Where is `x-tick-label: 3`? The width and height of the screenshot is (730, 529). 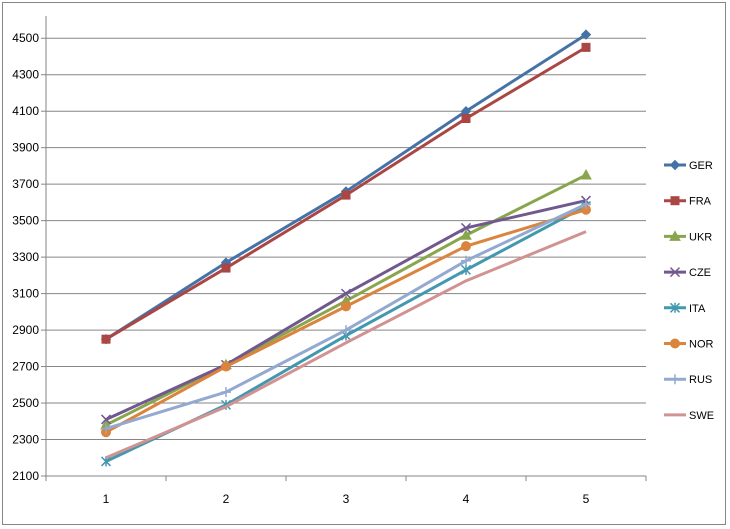 x-tick-label: 3 is located at coordinates (346, 499).